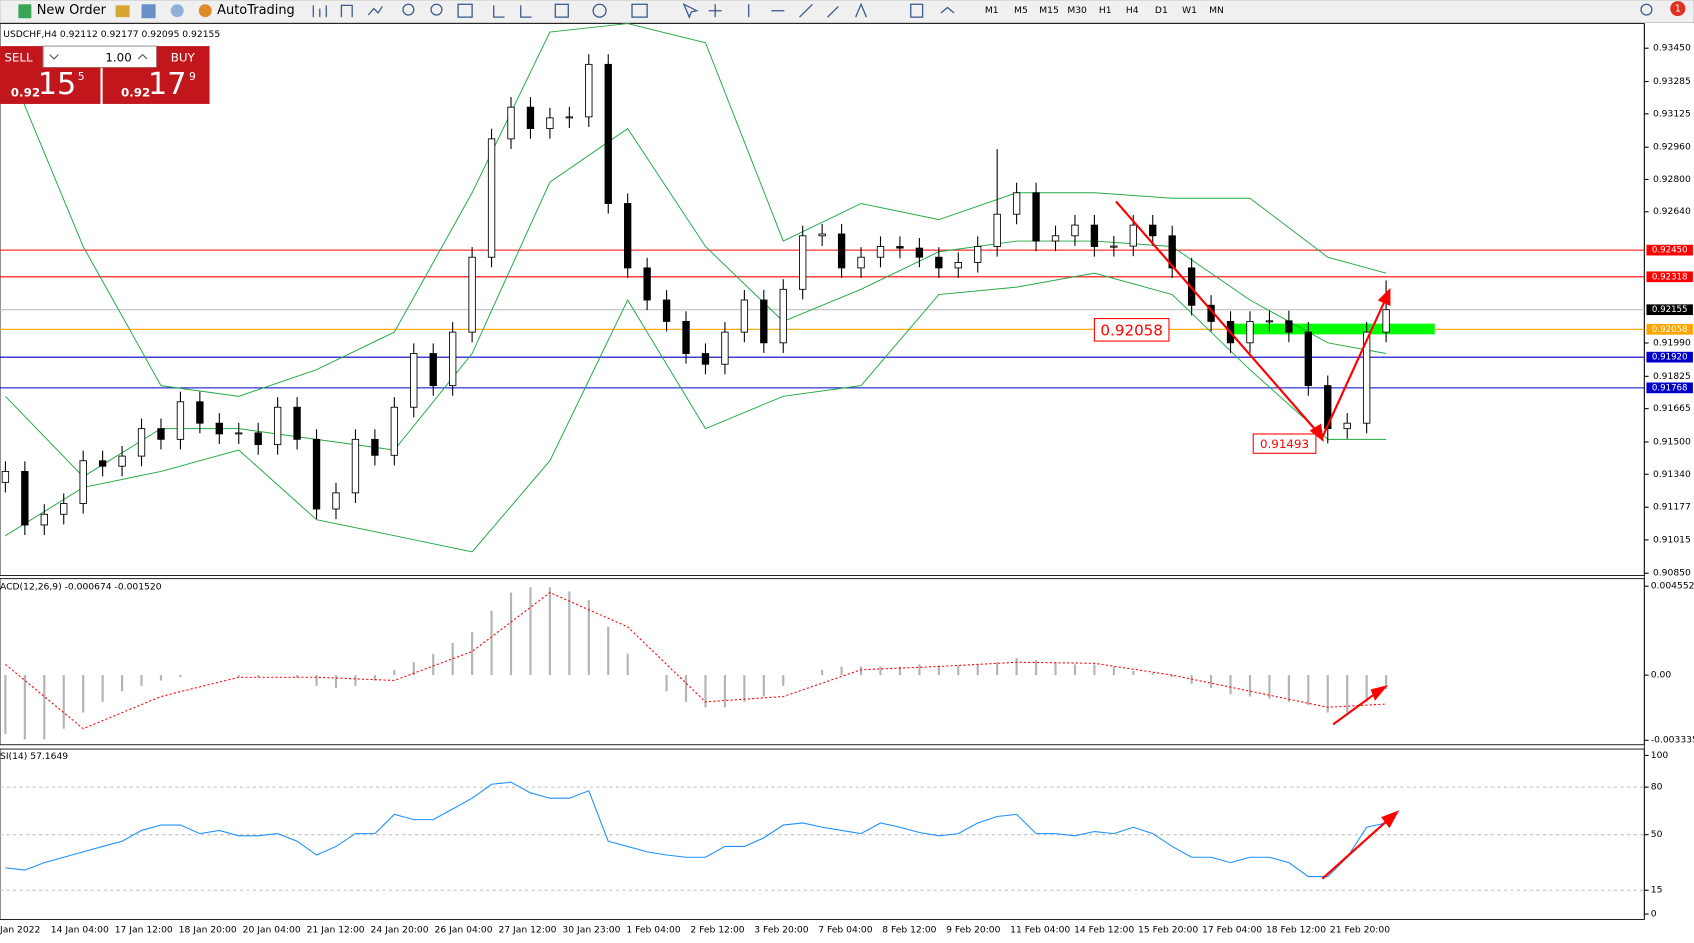 The image size is (1694, 943). I want to click on search-icon, so click(1646, 9).